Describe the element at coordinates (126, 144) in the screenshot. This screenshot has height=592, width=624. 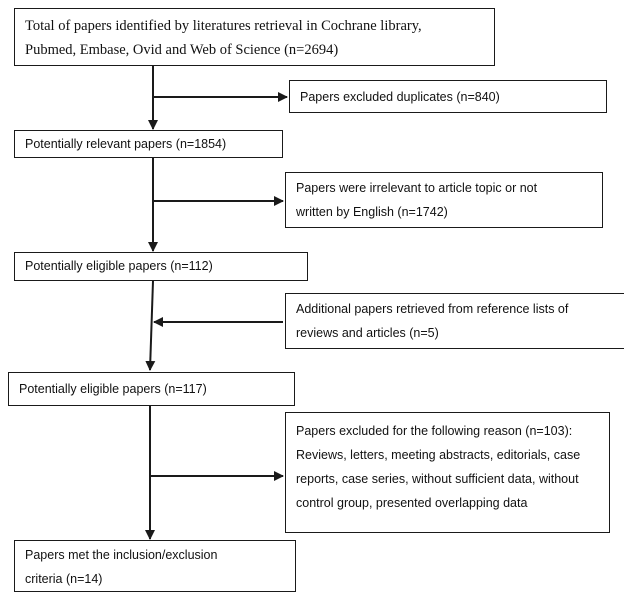
I see `box-potentially-relevant-line-1: Potentially relevant papers (n=1854)` at that location.